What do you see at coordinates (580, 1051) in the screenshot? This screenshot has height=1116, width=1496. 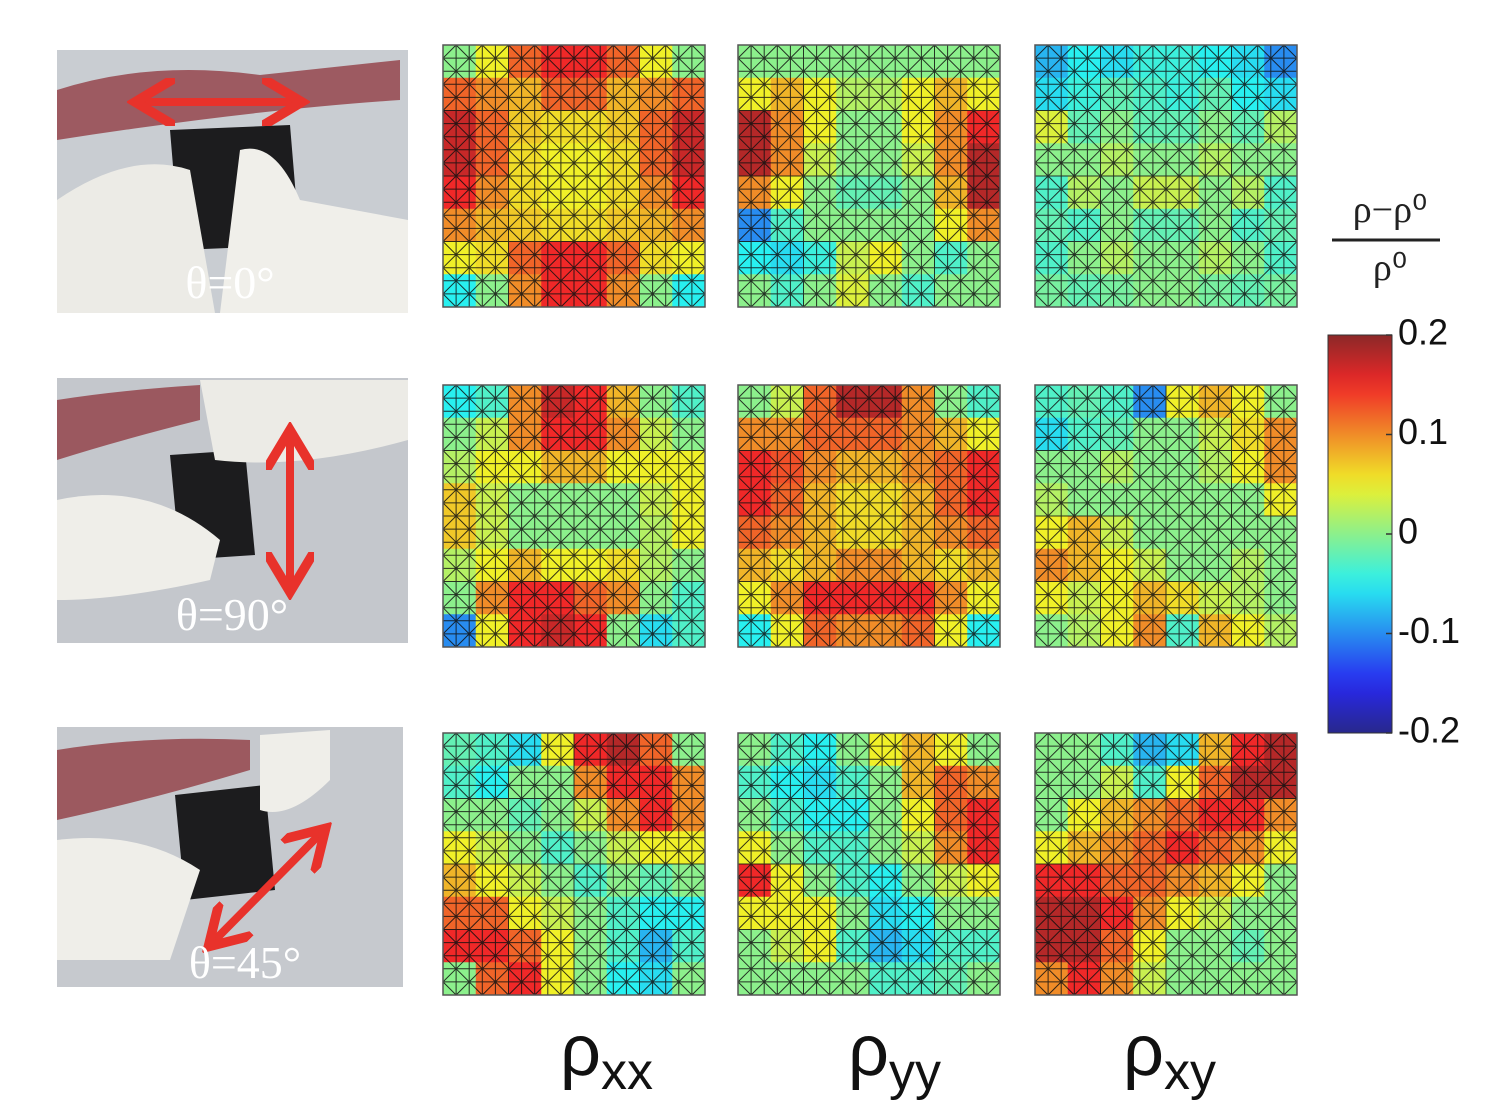 I see `column-symbol: ρ` at bounding box center [580, 1051].